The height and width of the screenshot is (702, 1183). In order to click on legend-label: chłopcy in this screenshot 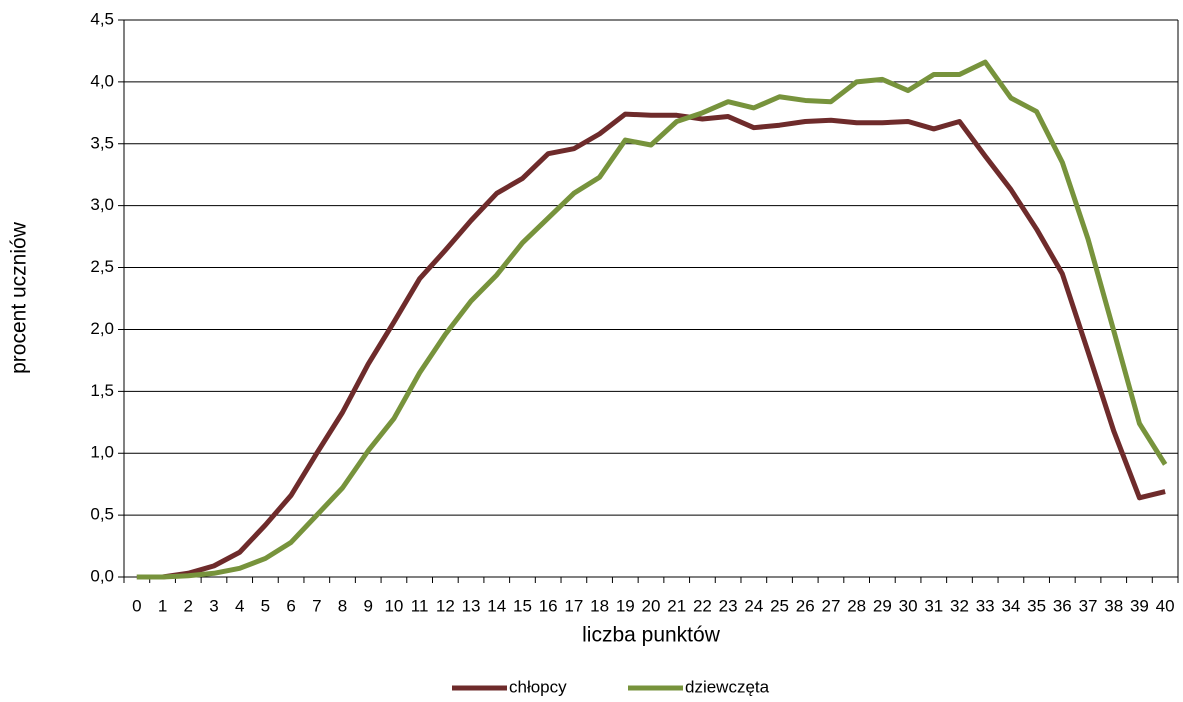, I will do `click(538, 686)`.